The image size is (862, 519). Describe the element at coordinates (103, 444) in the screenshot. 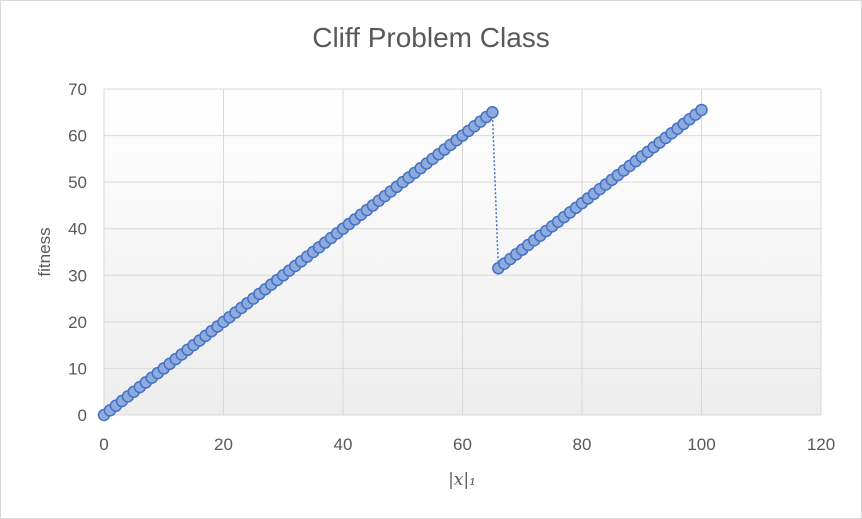

I see `x-tick-label: 0` at that location.